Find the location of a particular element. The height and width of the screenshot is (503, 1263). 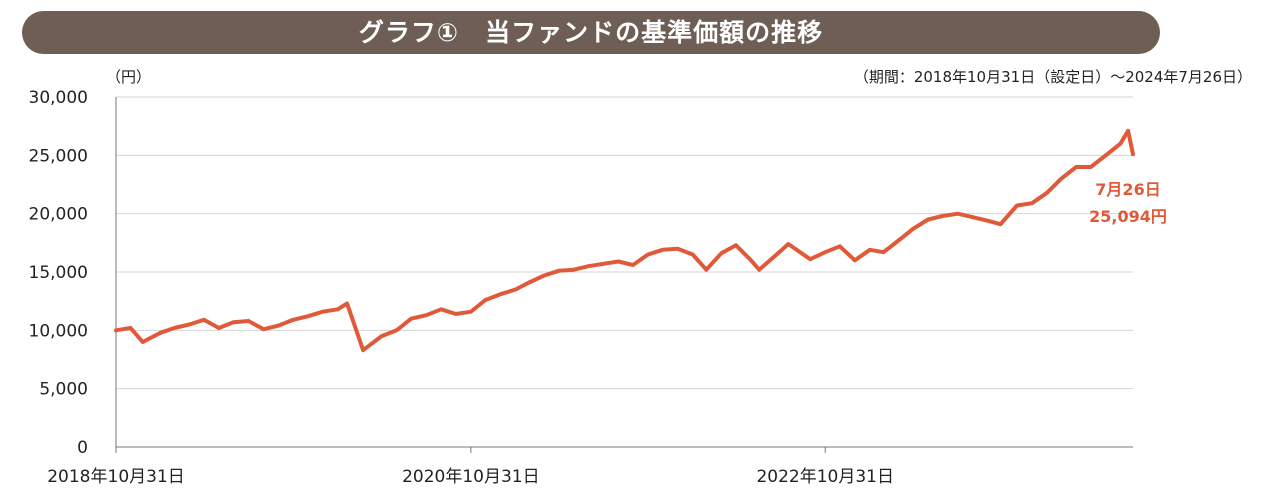

y-tick-labels: 0 5,000 10,000 15,000 20,000 25,000 30,000 is located at coordinates (58, 273).